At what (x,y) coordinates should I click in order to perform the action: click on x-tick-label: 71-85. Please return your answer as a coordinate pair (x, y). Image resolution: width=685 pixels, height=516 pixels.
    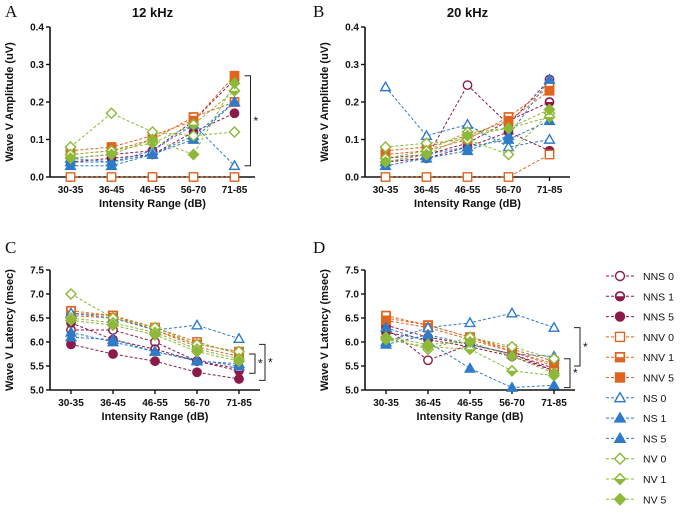
    Looking at the image, I should click on (550, 190).